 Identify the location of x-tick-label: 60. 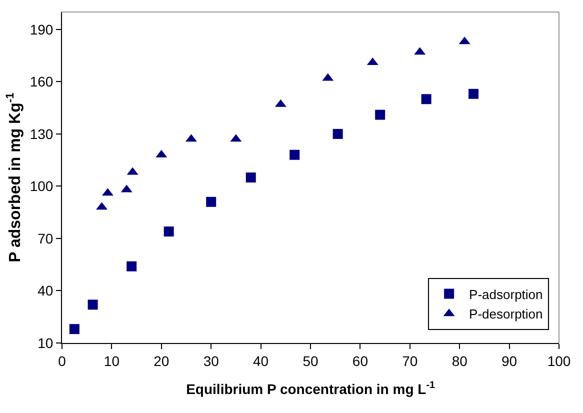
(360, 360).